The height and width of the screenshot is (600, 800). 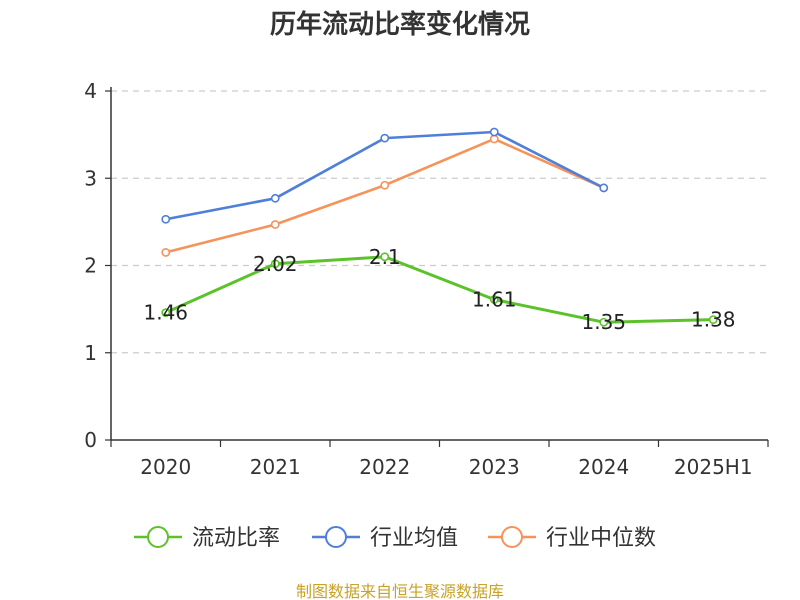 What do you see at coordinates (90, 91) in the screenshot?
I see `y-tick-label: 4` at bounding box center [90, 91].